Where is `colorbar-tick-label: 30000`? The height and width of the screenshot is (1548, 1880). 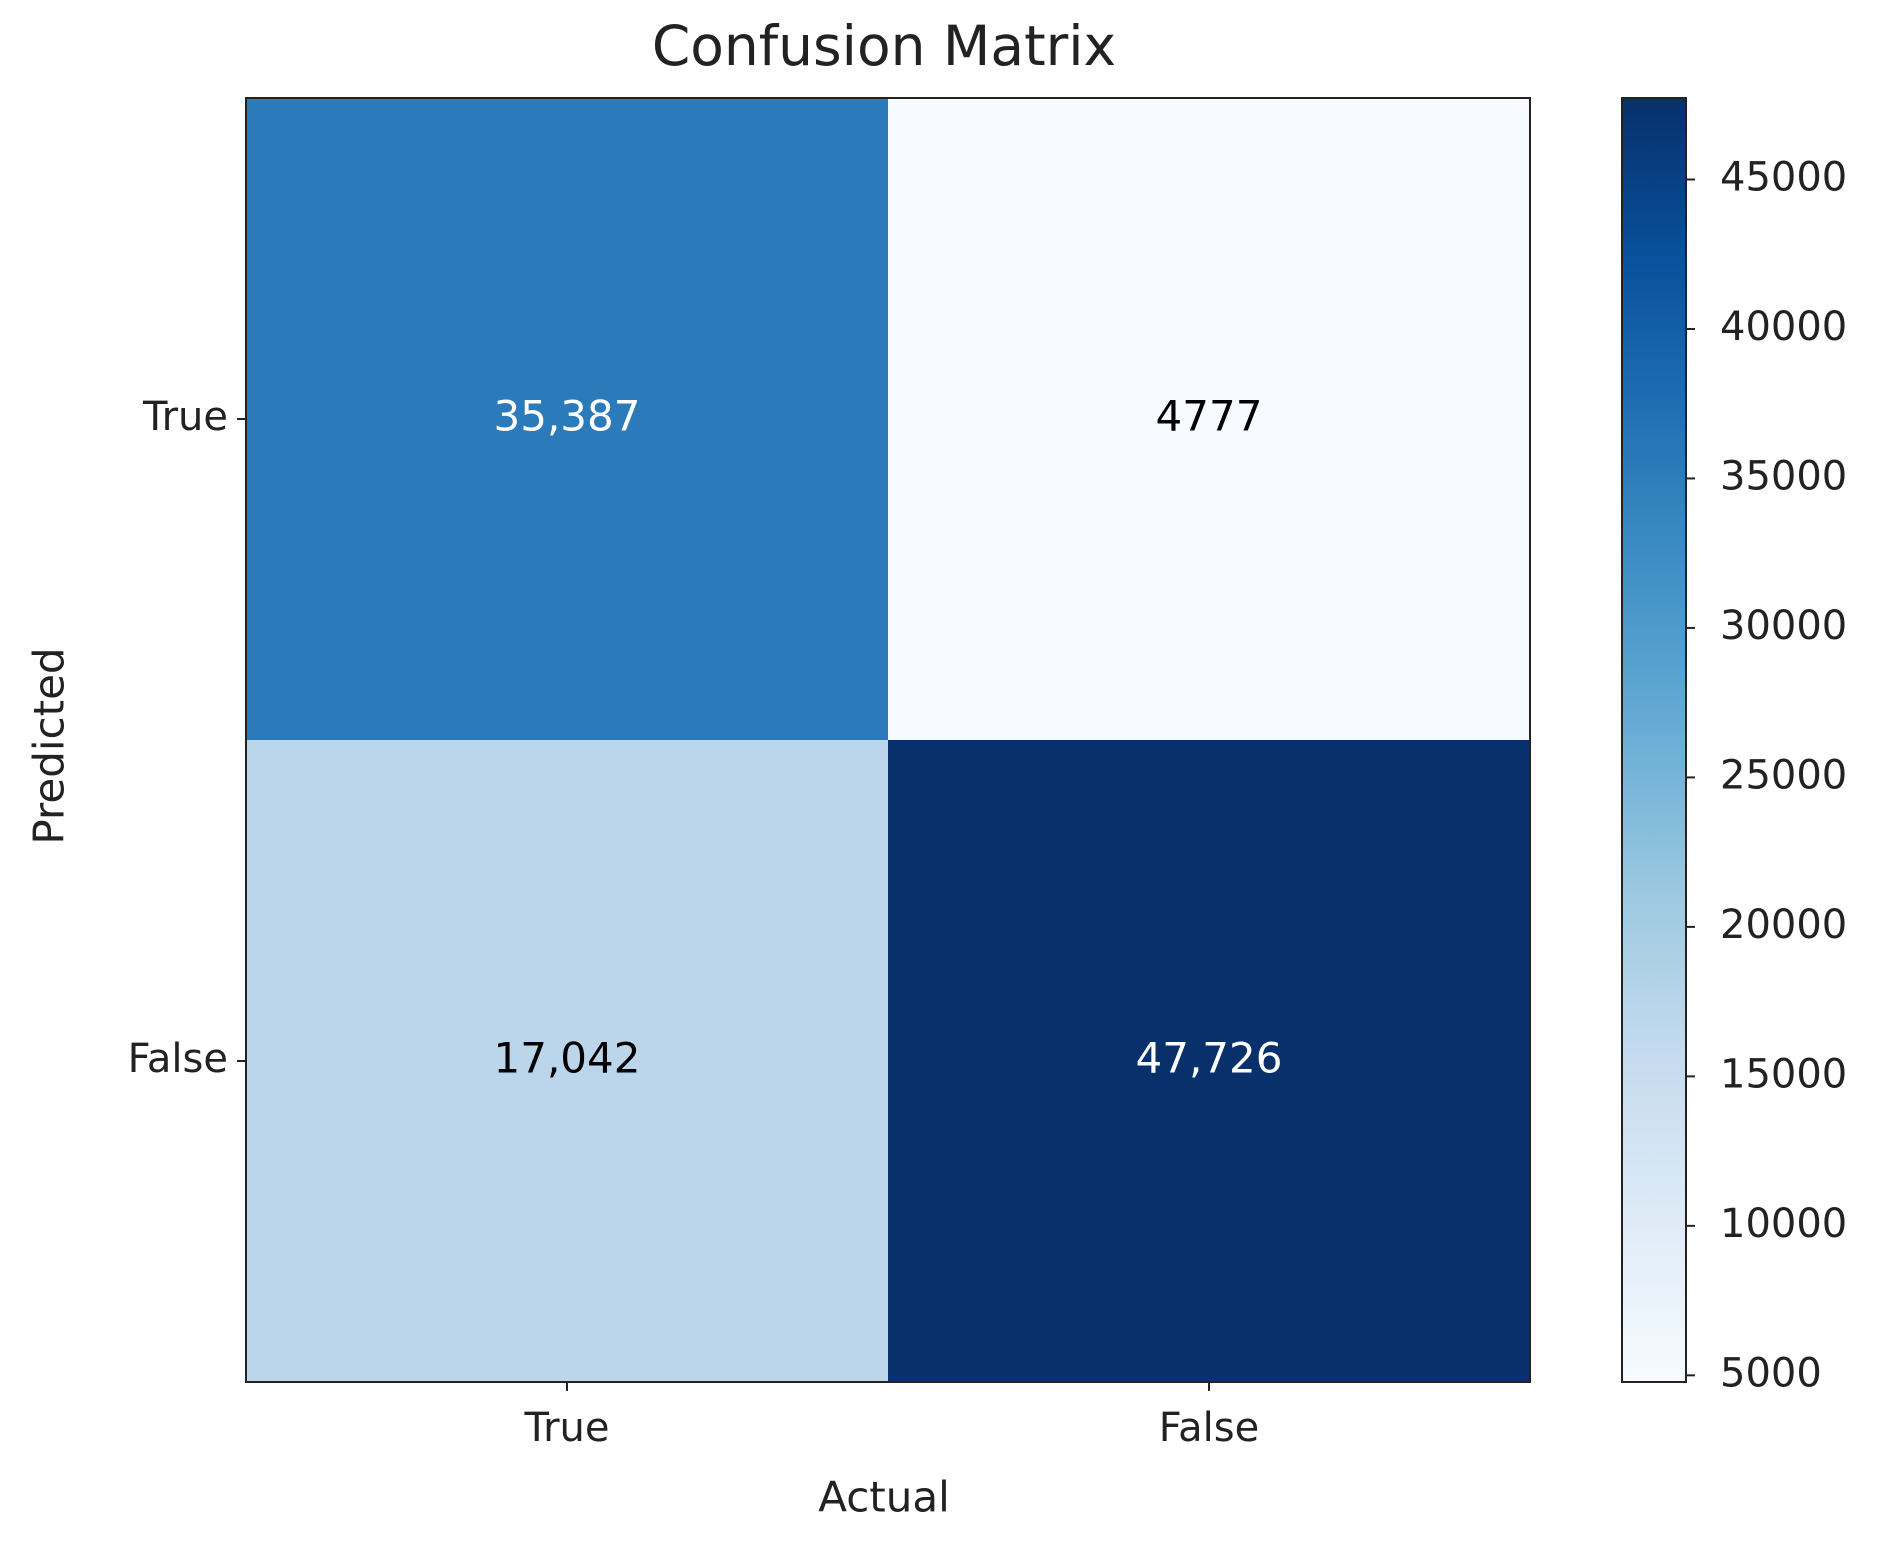 colorbar-tick-label: 30000 is located at coordinates (1783, 626).